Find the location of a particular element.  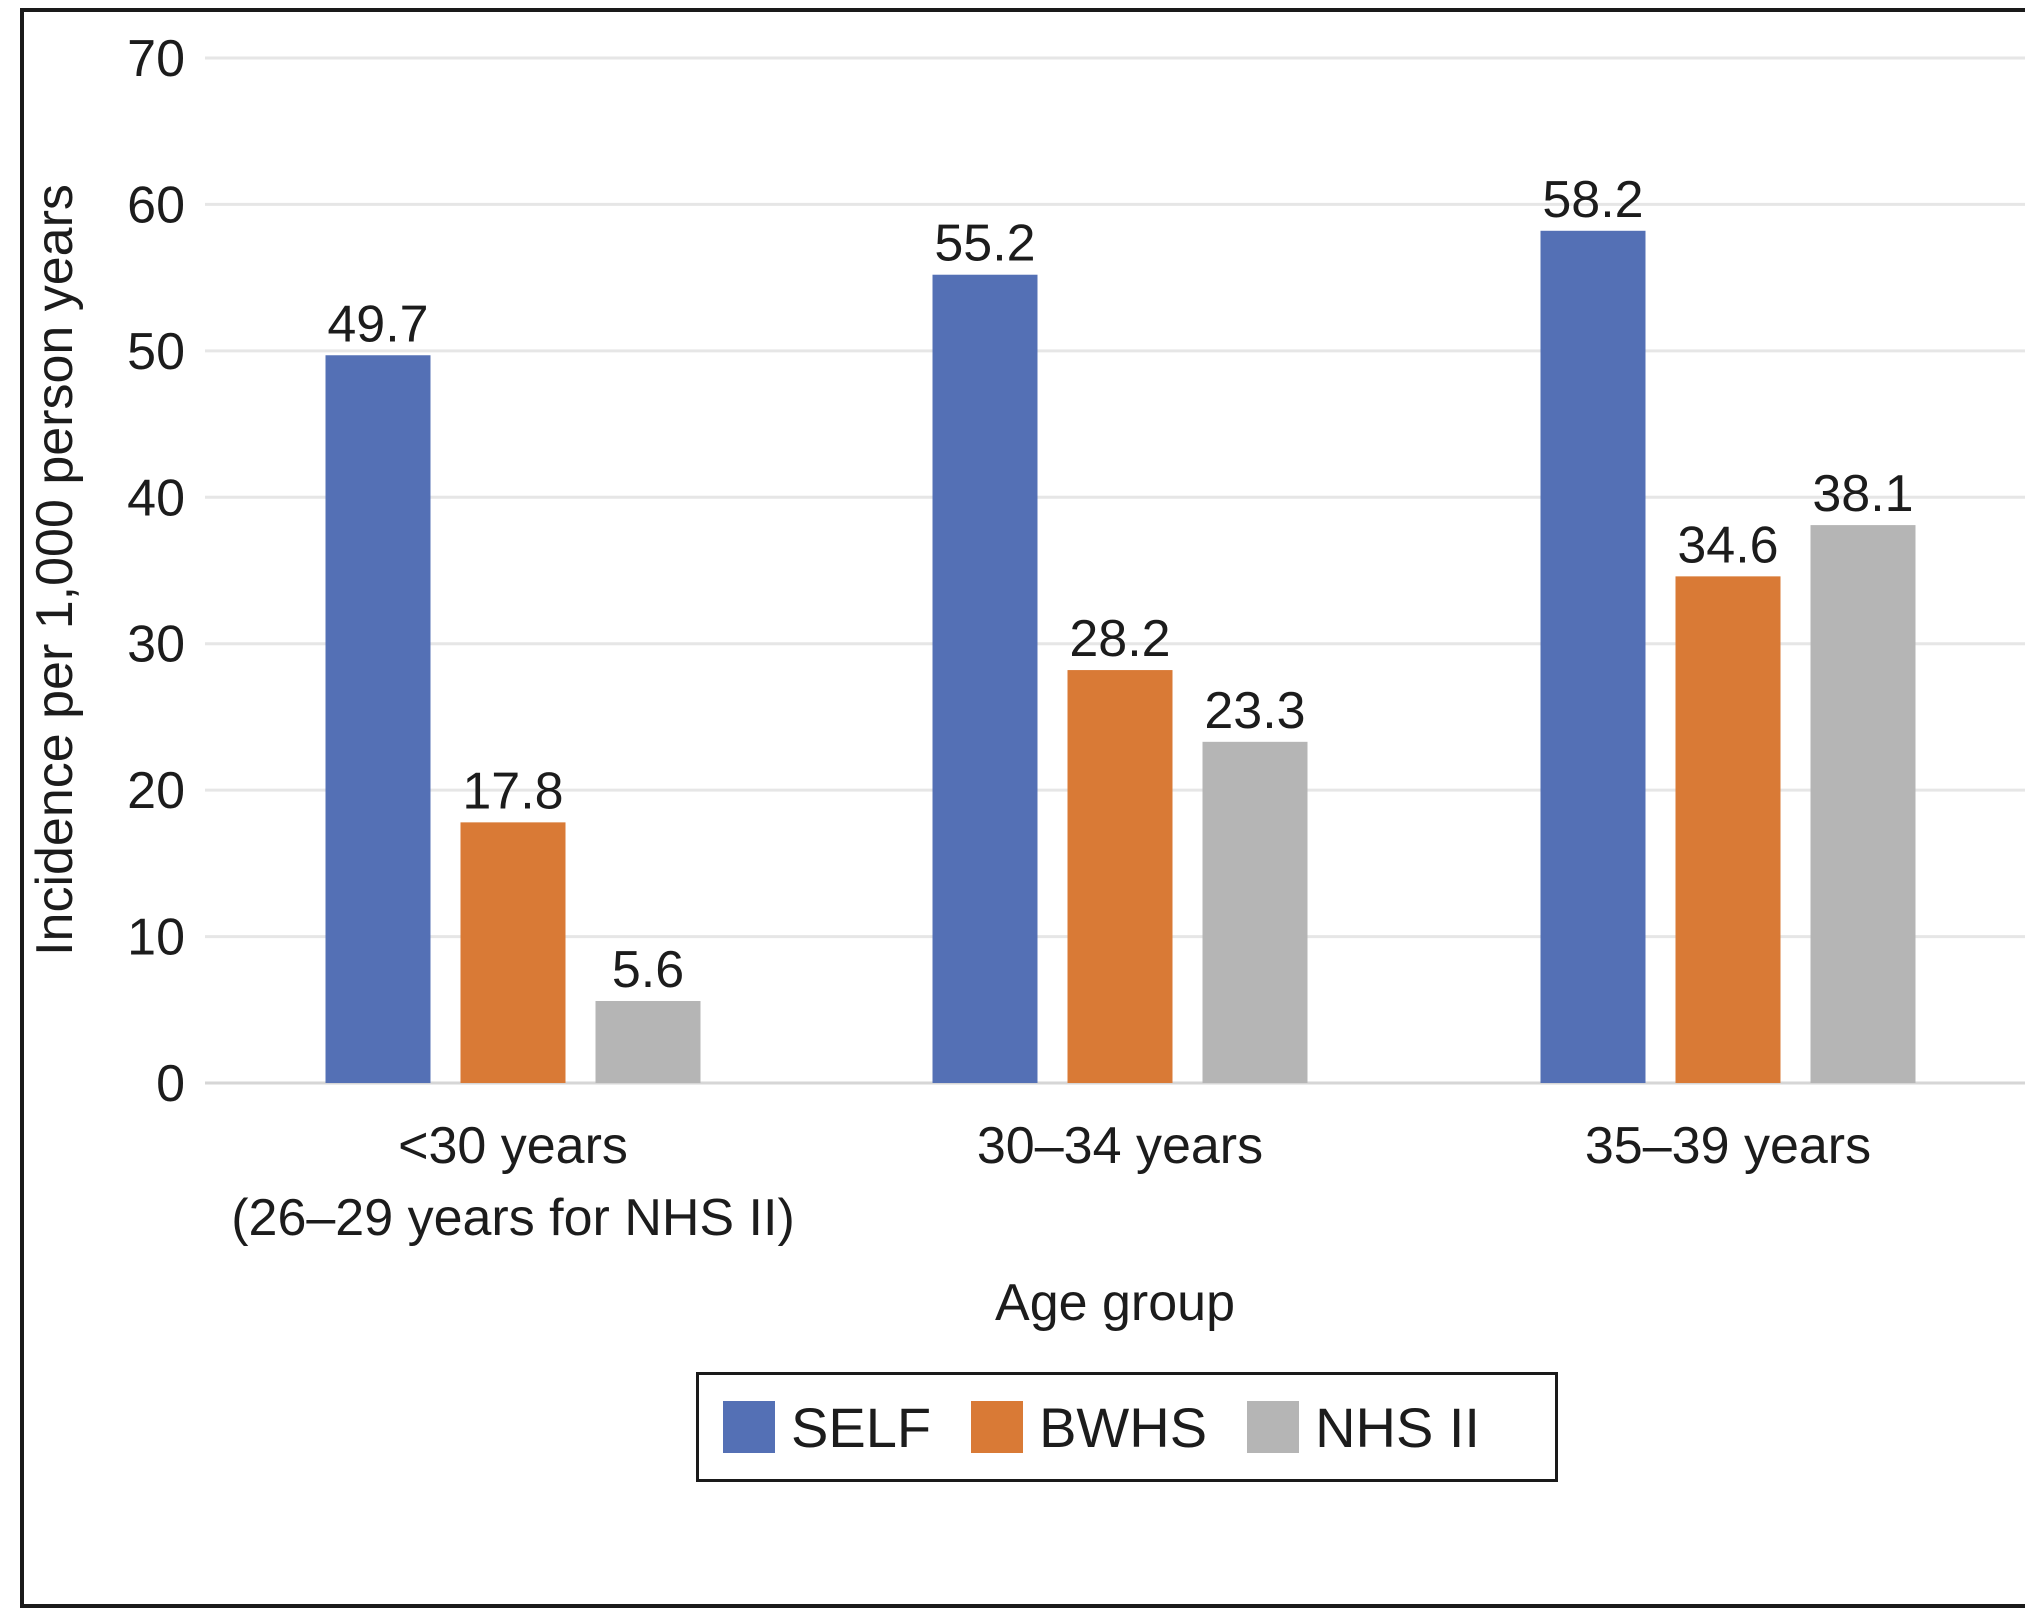

data-label: 5.6 is located at coordinates (648, 970).